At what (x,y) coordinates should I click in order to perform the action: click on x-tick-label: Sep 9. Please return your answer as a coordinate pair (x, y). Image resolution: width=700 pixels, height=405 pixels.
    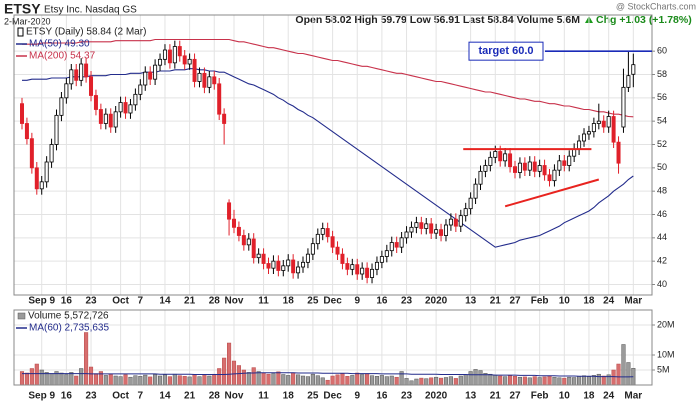
    Looking at the image, I should click on (41, 396).